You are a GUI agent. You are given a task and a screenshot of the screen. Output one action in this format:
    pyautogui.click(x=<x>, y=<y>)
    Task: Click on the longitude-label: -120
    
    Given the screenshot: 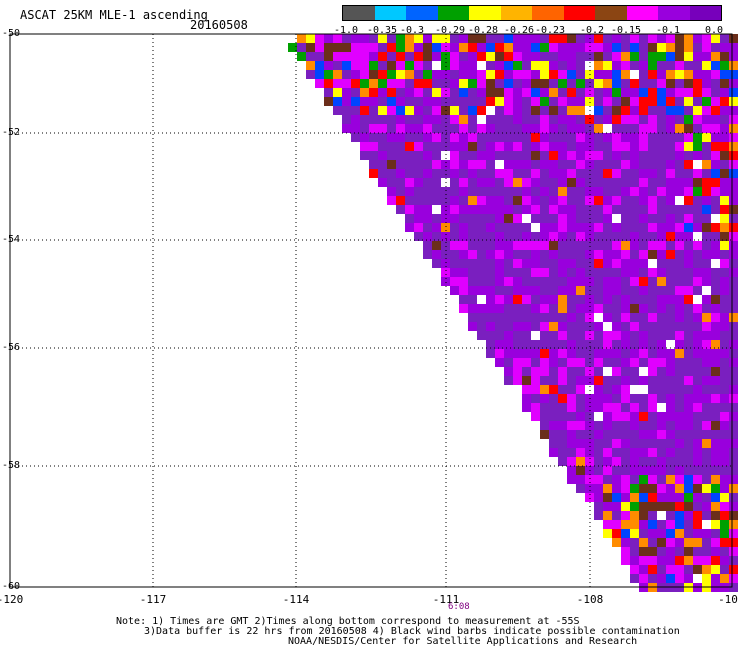 What is the action you would take?
    pyautogui.click(x=12, y=599)
    